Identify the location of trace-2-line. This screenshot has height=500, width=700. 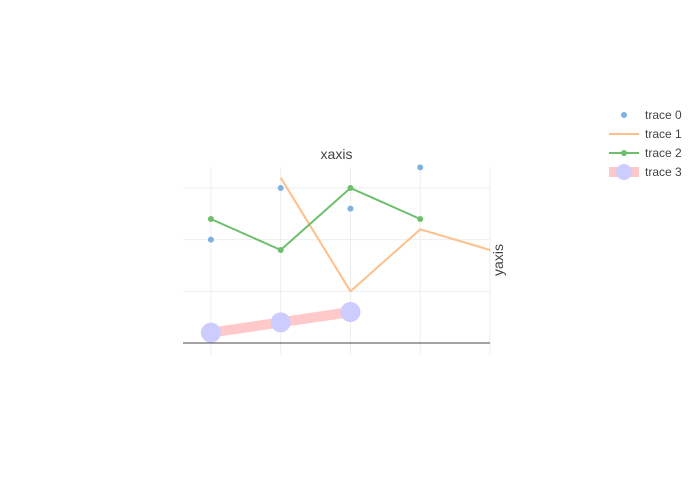
(315, 219).